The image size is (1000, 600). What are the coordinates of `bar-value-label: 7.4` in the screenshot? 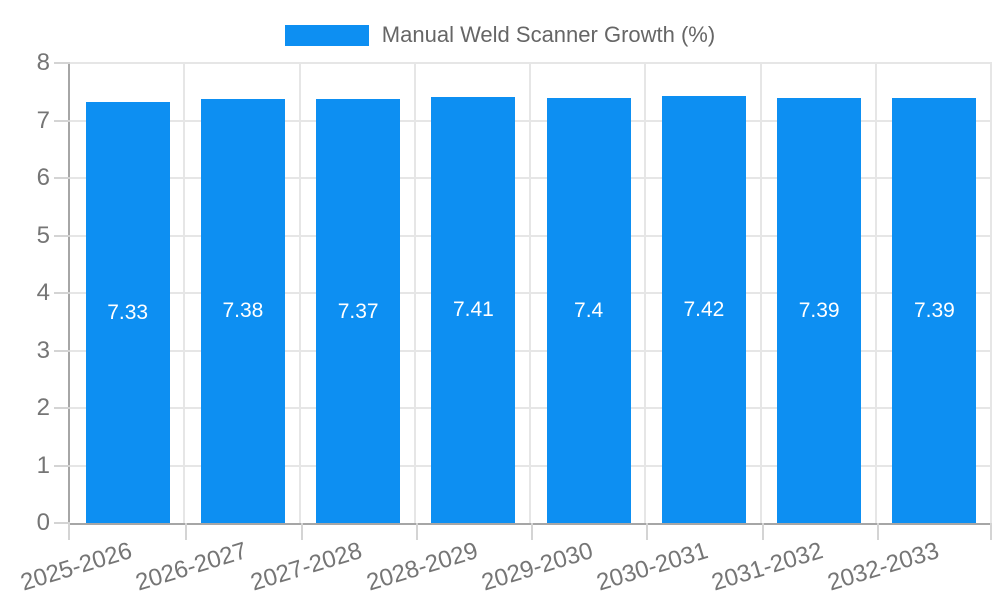 It's located at (589, 310).